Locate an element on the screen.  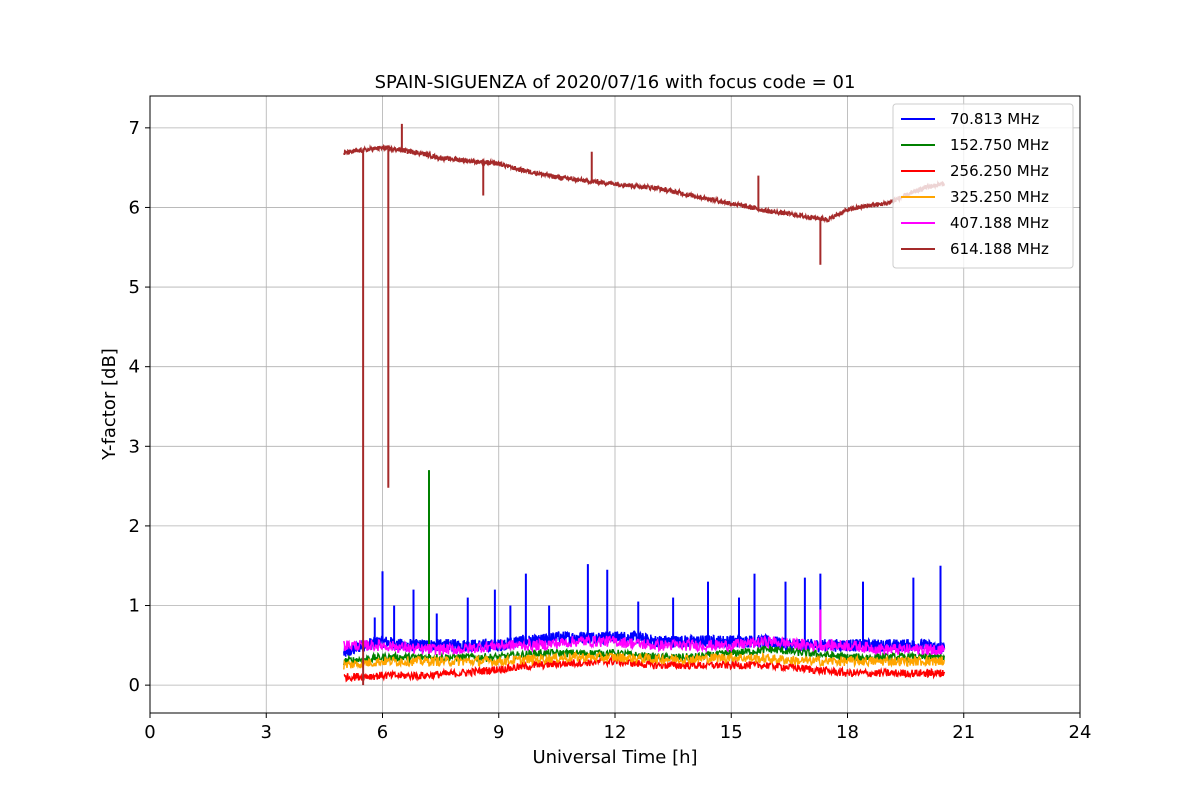
y-tick-label: 7 is located at coordinates (134, 128).